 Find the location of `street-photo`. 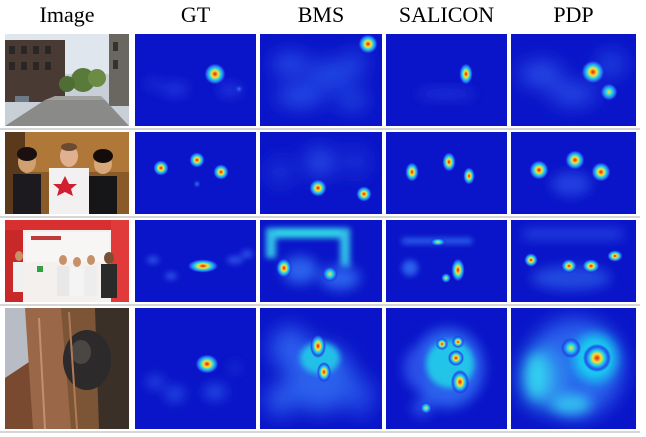

street-photo is located at coordinates (67, 80).